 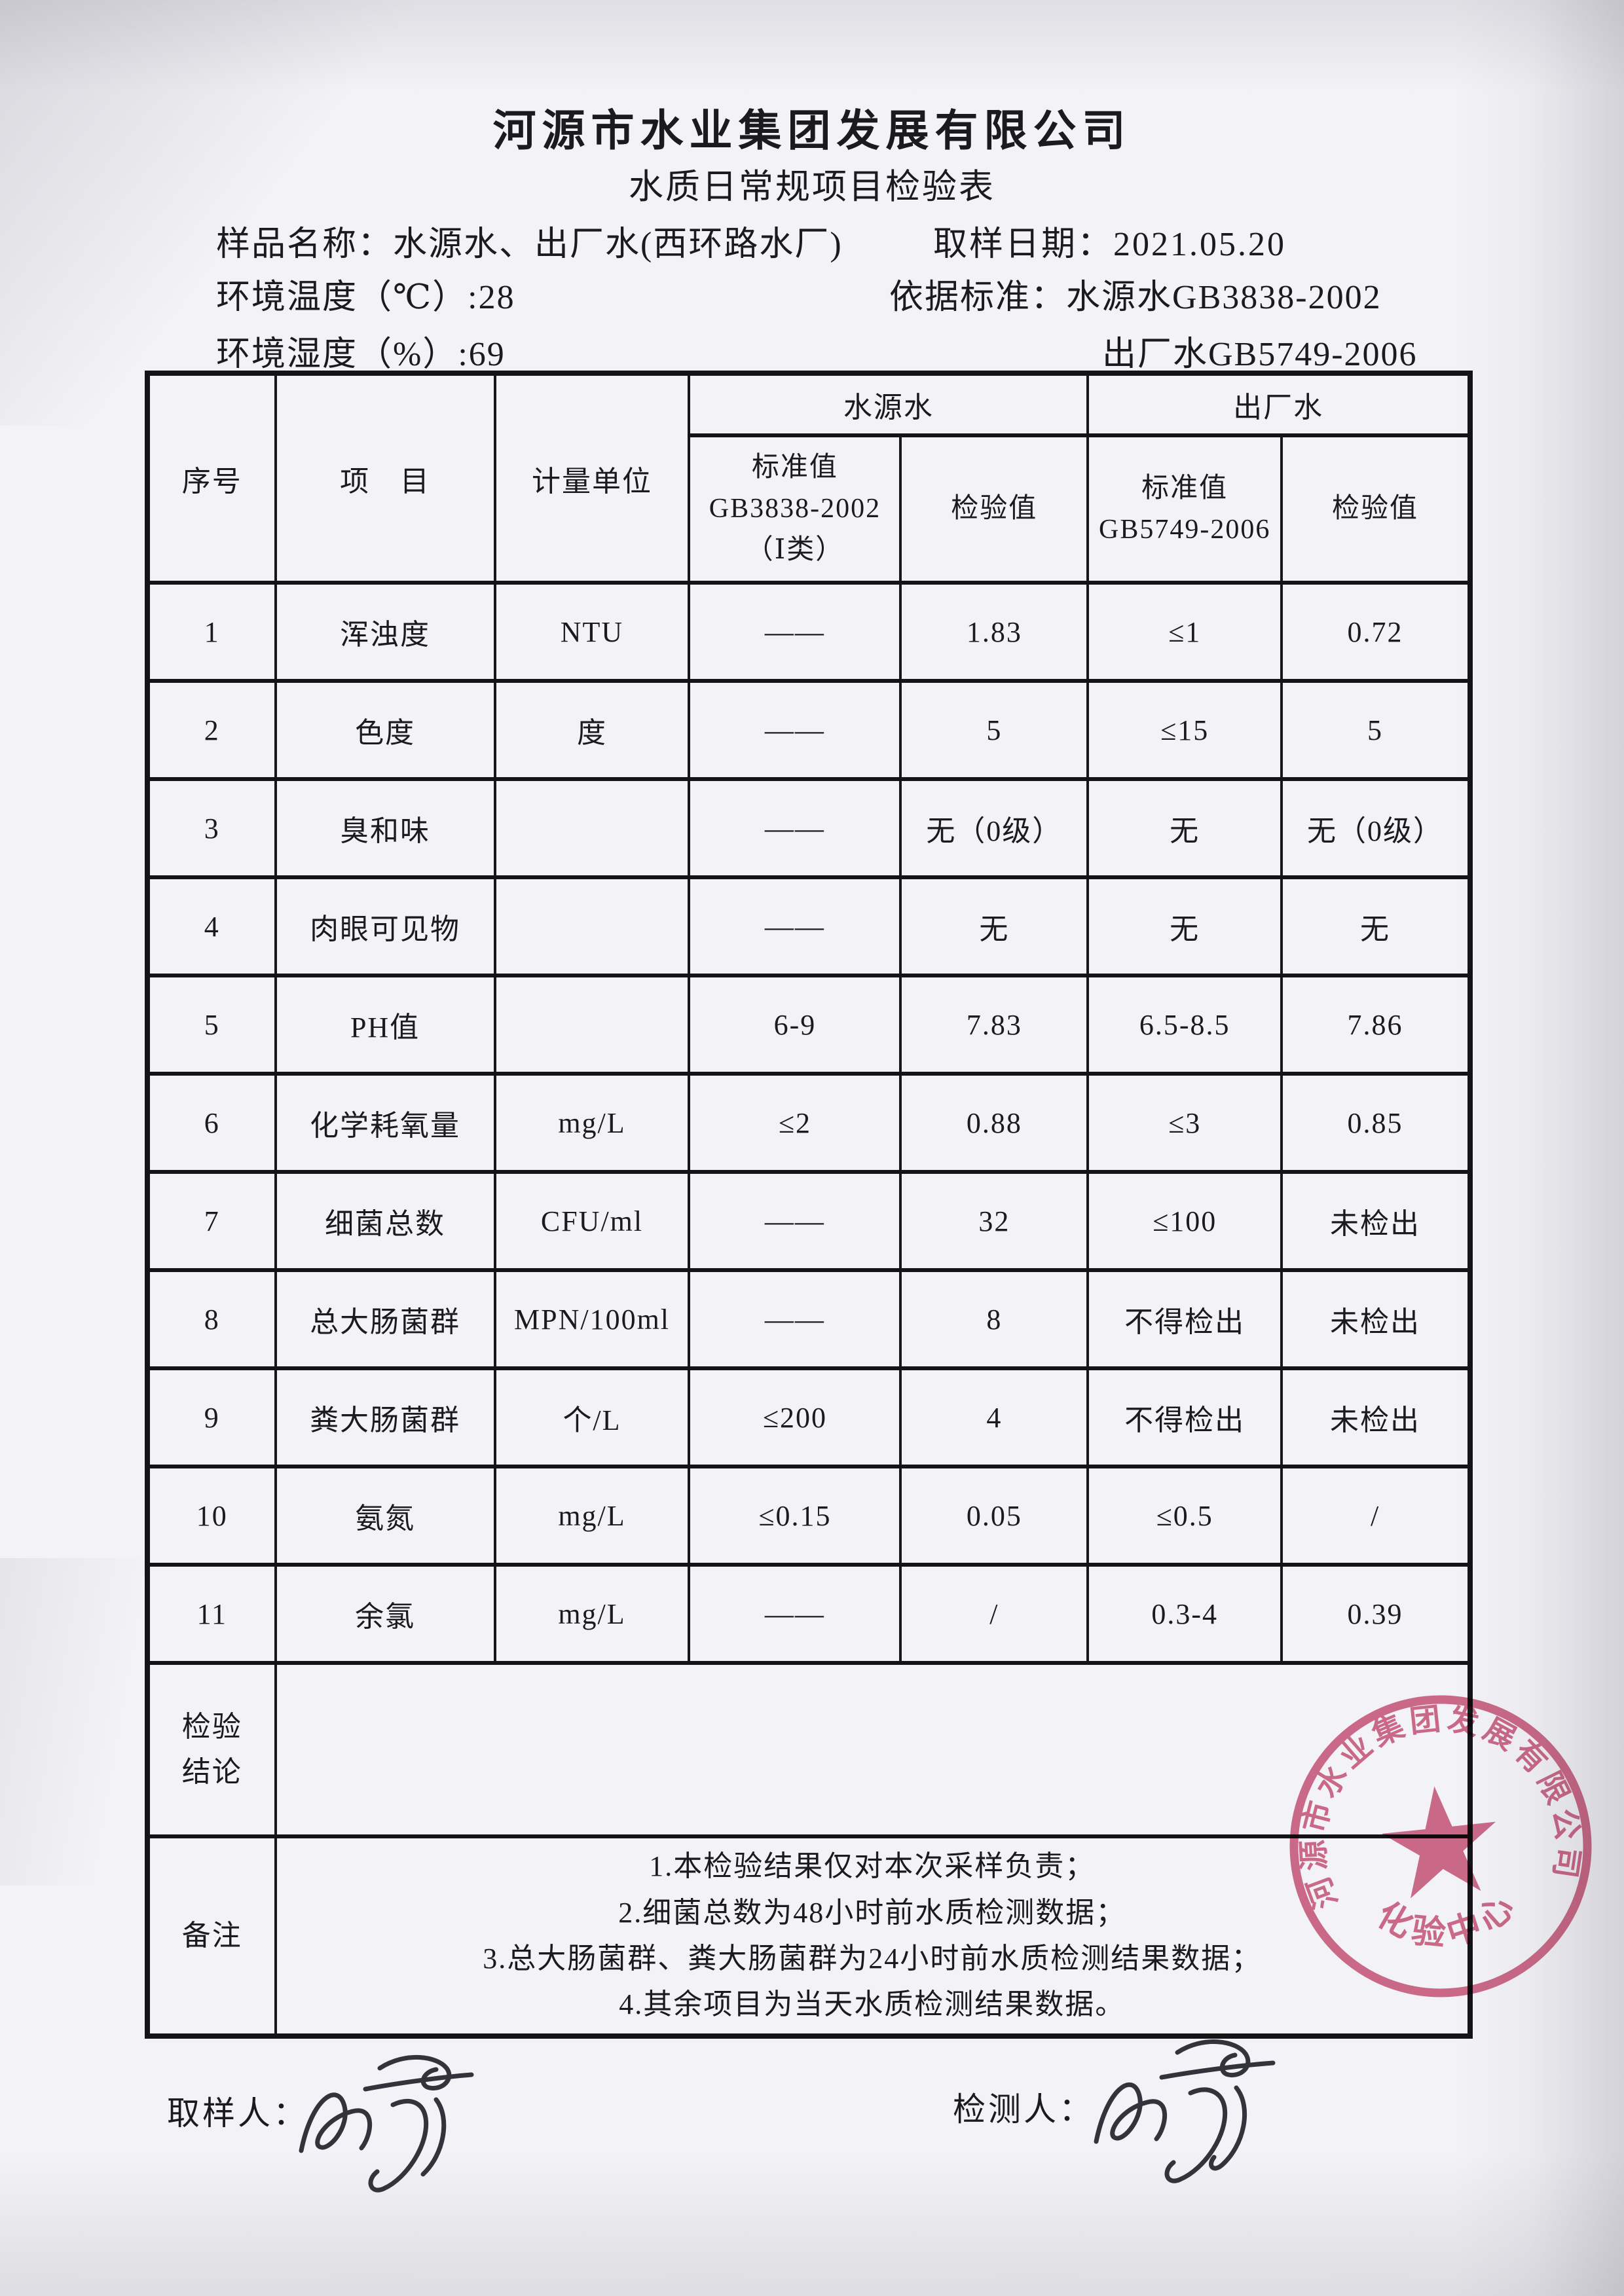 I want to click on table-row: 9 粪大肠菌群 个/L ≤200 4 不得检出 未检出, so click(x=808, y=1417).